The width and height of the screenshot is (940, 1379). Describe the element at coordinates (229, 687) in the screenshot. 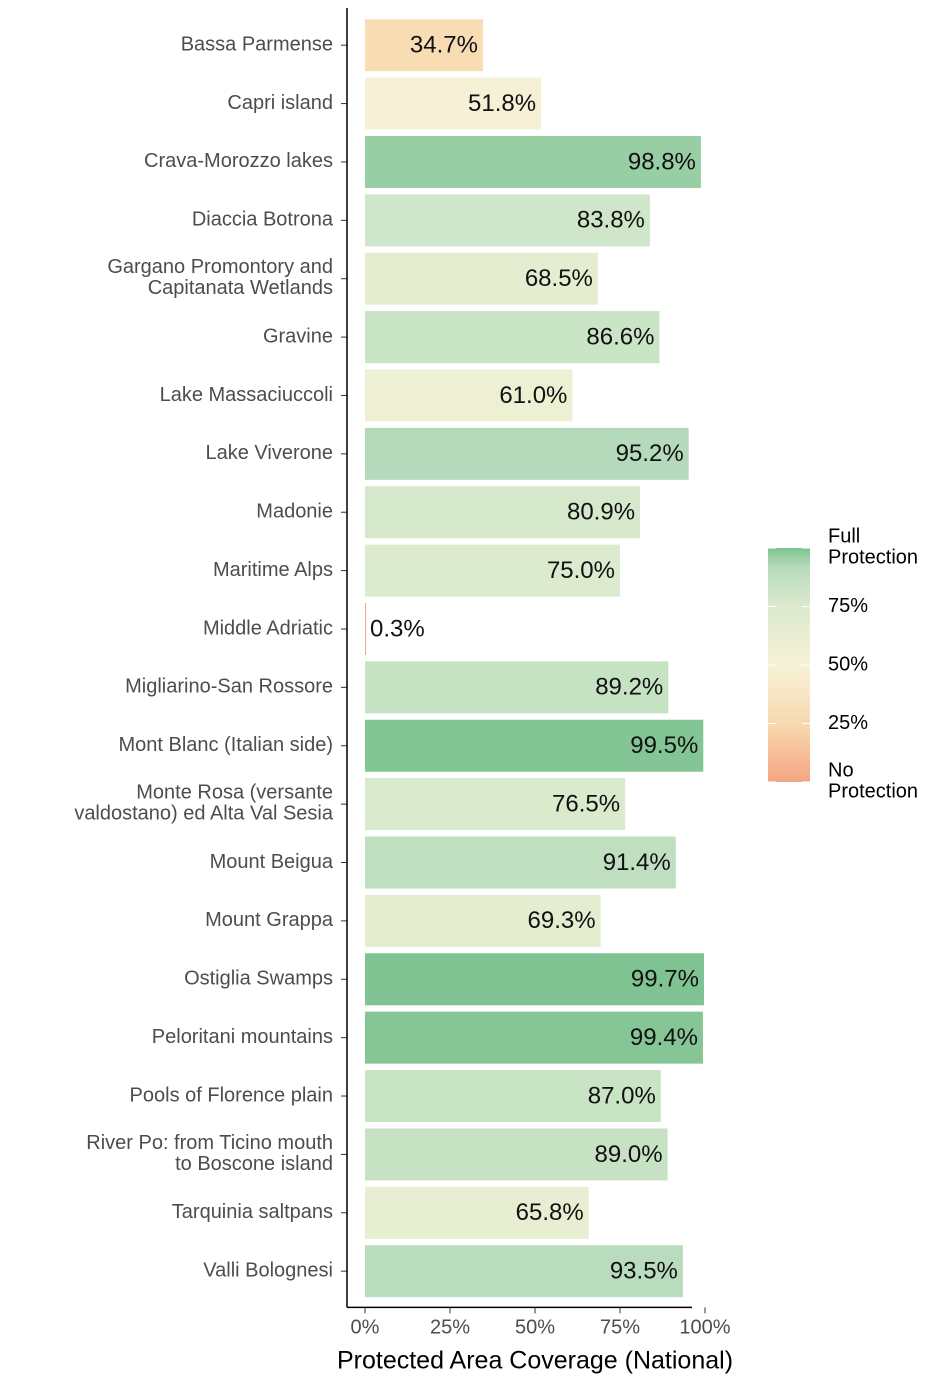

I see `y-tick-label: Migliarino-San Rossore` at that location.